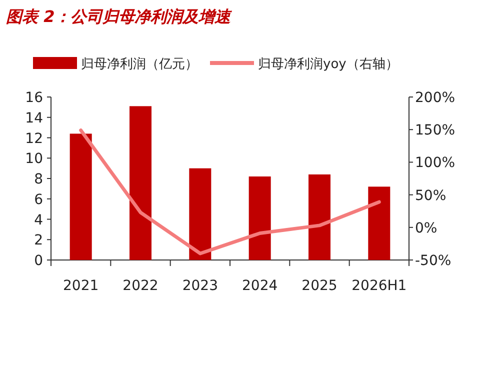  I want to click on y-tick-label: 4, so click(39, 220).